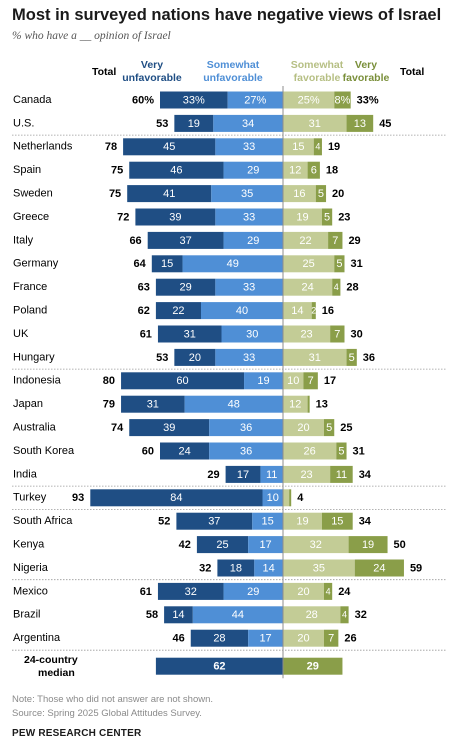 This screenshot has width=457, height=750. What do you see at coordinates (78, 498) in the screenshot?
I see `total-unfavorable: 93` at bounding box center [78, 498].